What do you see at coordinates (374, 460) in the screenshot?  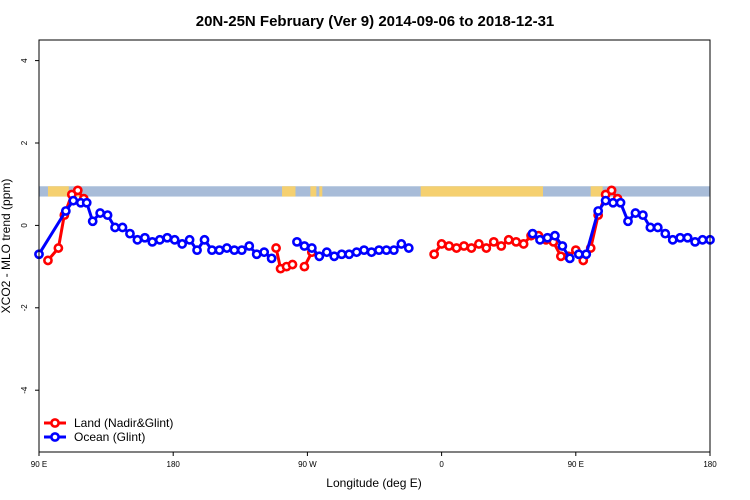 I see `x-axis: 90 E 180 90 W 0 90 E 180` at bounding box center [374, 460].